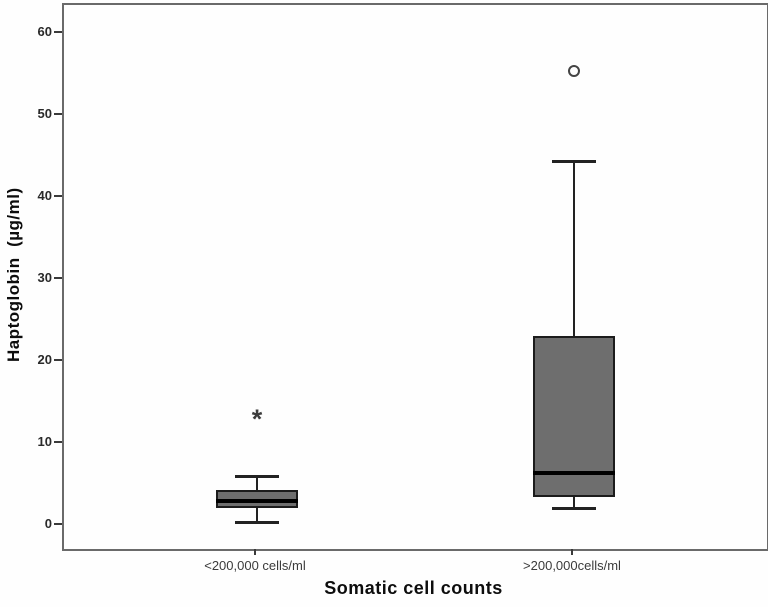 The height and width of the screenshot is (607, 768). Describe the element at coordinates (44, 277) in the screenshot. I see `y-axis-tick-label: 30` at that location.